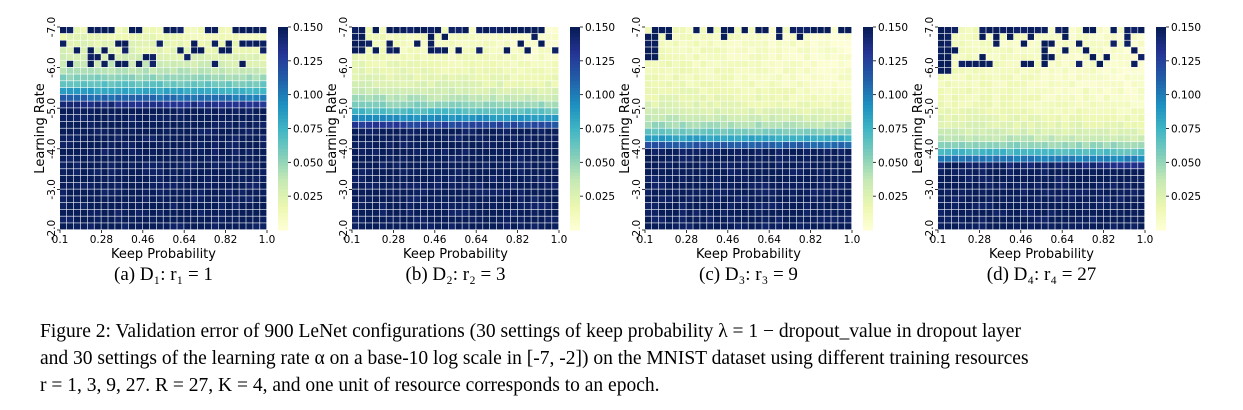  What do you see at coordinates (893, 197) in the screenshot?
I see `colorbar-tick-label: 0.025` at bounding box center [893, 197].